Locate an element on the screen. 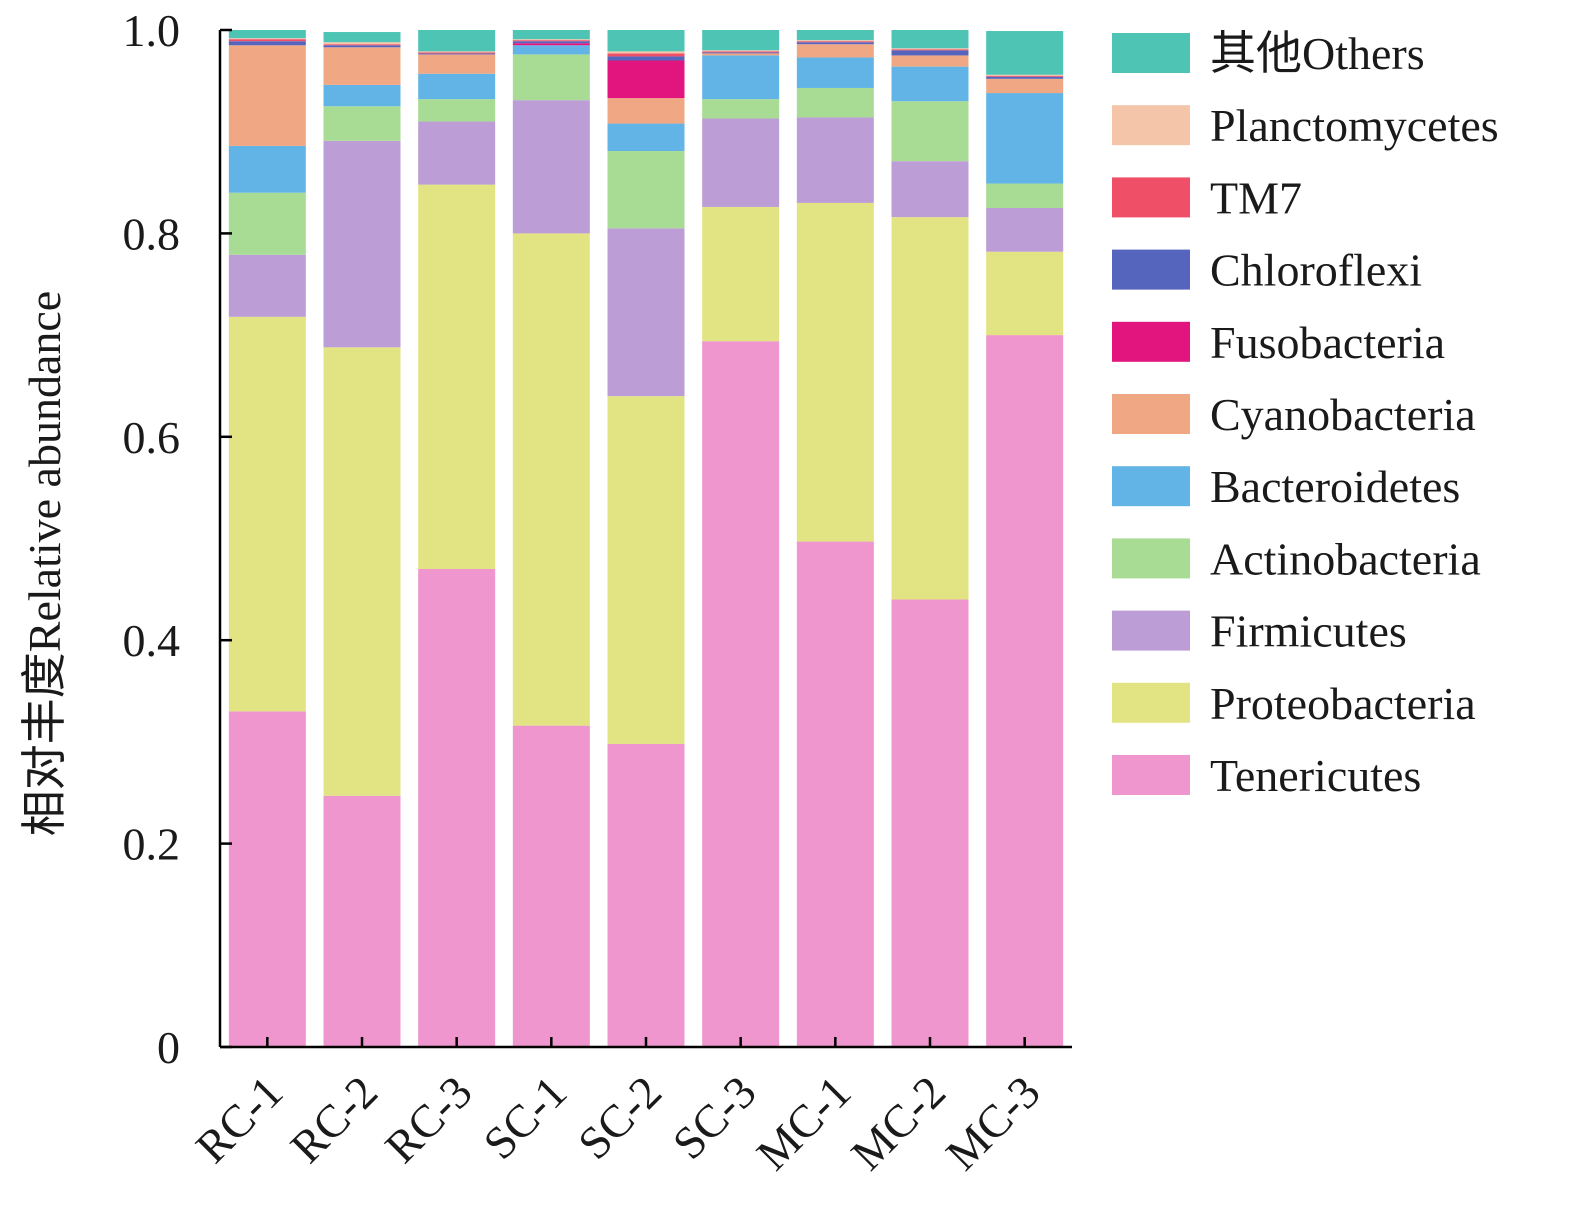 The image size is (1575, 1213). legend-item: Actinobacteria is located at coordinates (1296, 558).